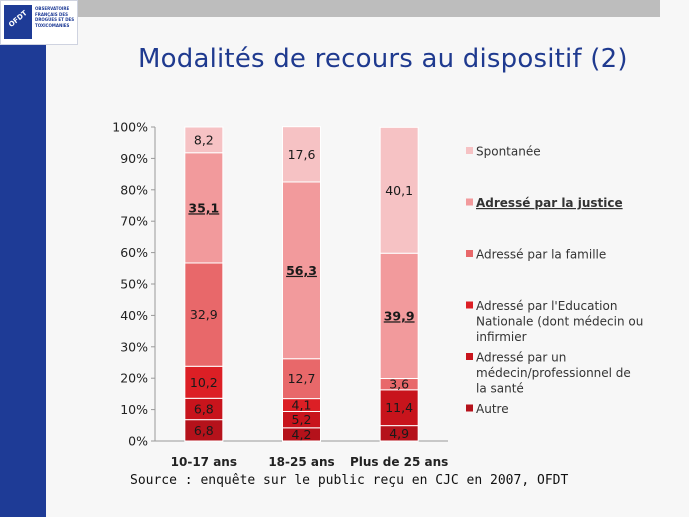 This screenshot has height=517, width=689. I want to click on legend-label: Spontanée, so click(508, 152).